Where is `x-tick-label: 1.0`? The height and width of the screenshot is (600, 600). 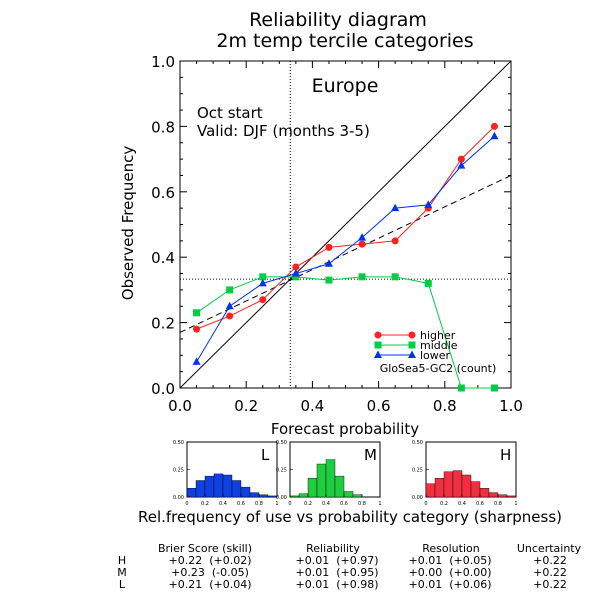
x-tick-label: 1.0 is located at coordinates (511, 406).